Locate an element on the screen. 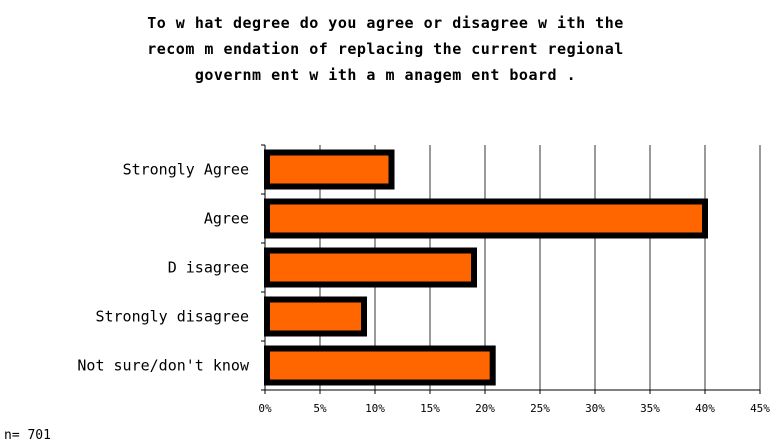 The image size is (771, 444). x-tick-label: 30% is located at coordinates (595, 408).